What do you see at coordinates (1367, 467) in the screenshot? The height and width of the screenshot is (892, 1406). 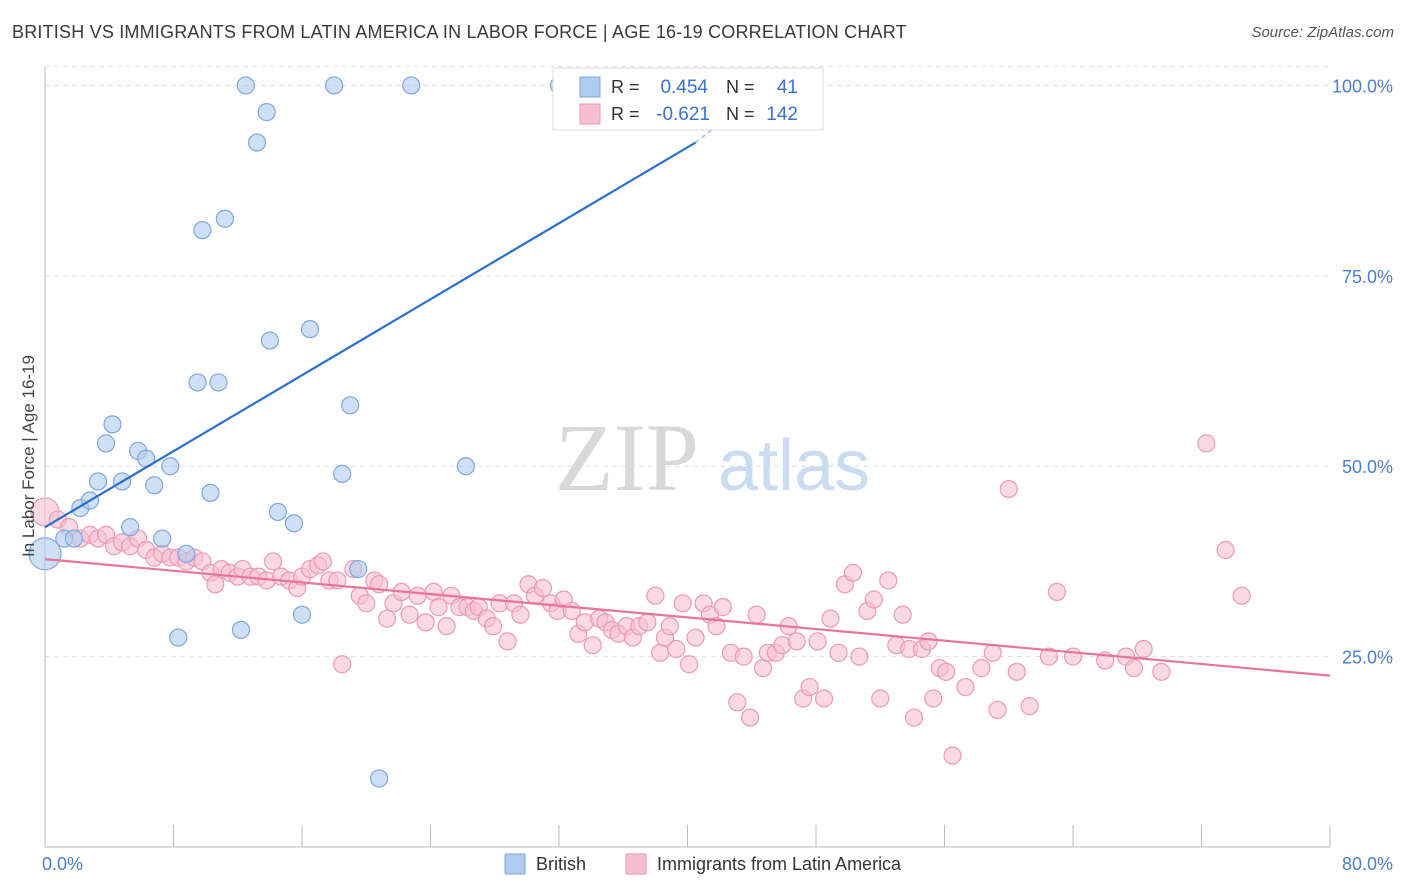 I see `y-tick-label: 50.0%` at bounding box center [1367, 467].